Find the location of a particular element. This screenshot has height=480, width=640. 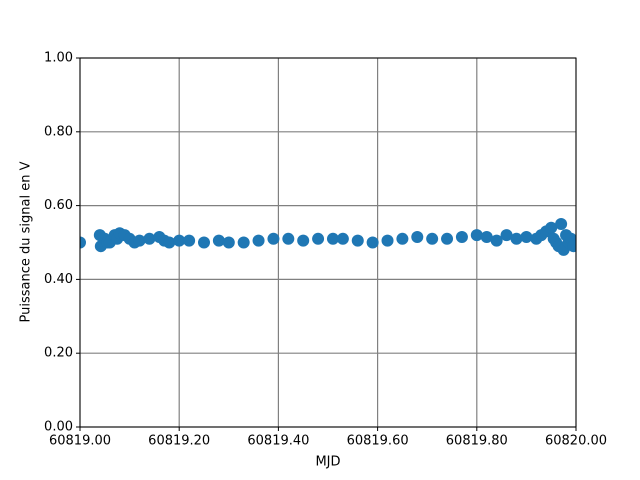

x-tick-label: 60819.00 is located at coordinates (80, 441).